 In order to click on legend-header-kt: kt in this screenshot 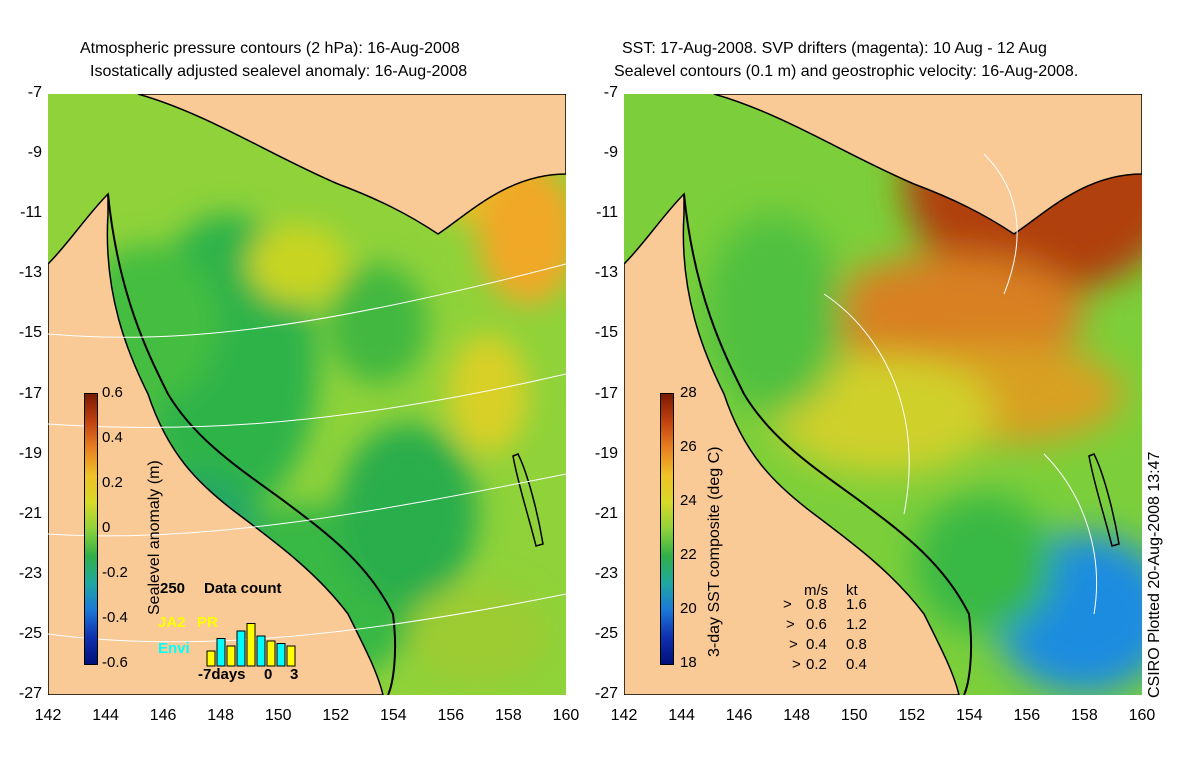, I will do `click(852, 590)`.